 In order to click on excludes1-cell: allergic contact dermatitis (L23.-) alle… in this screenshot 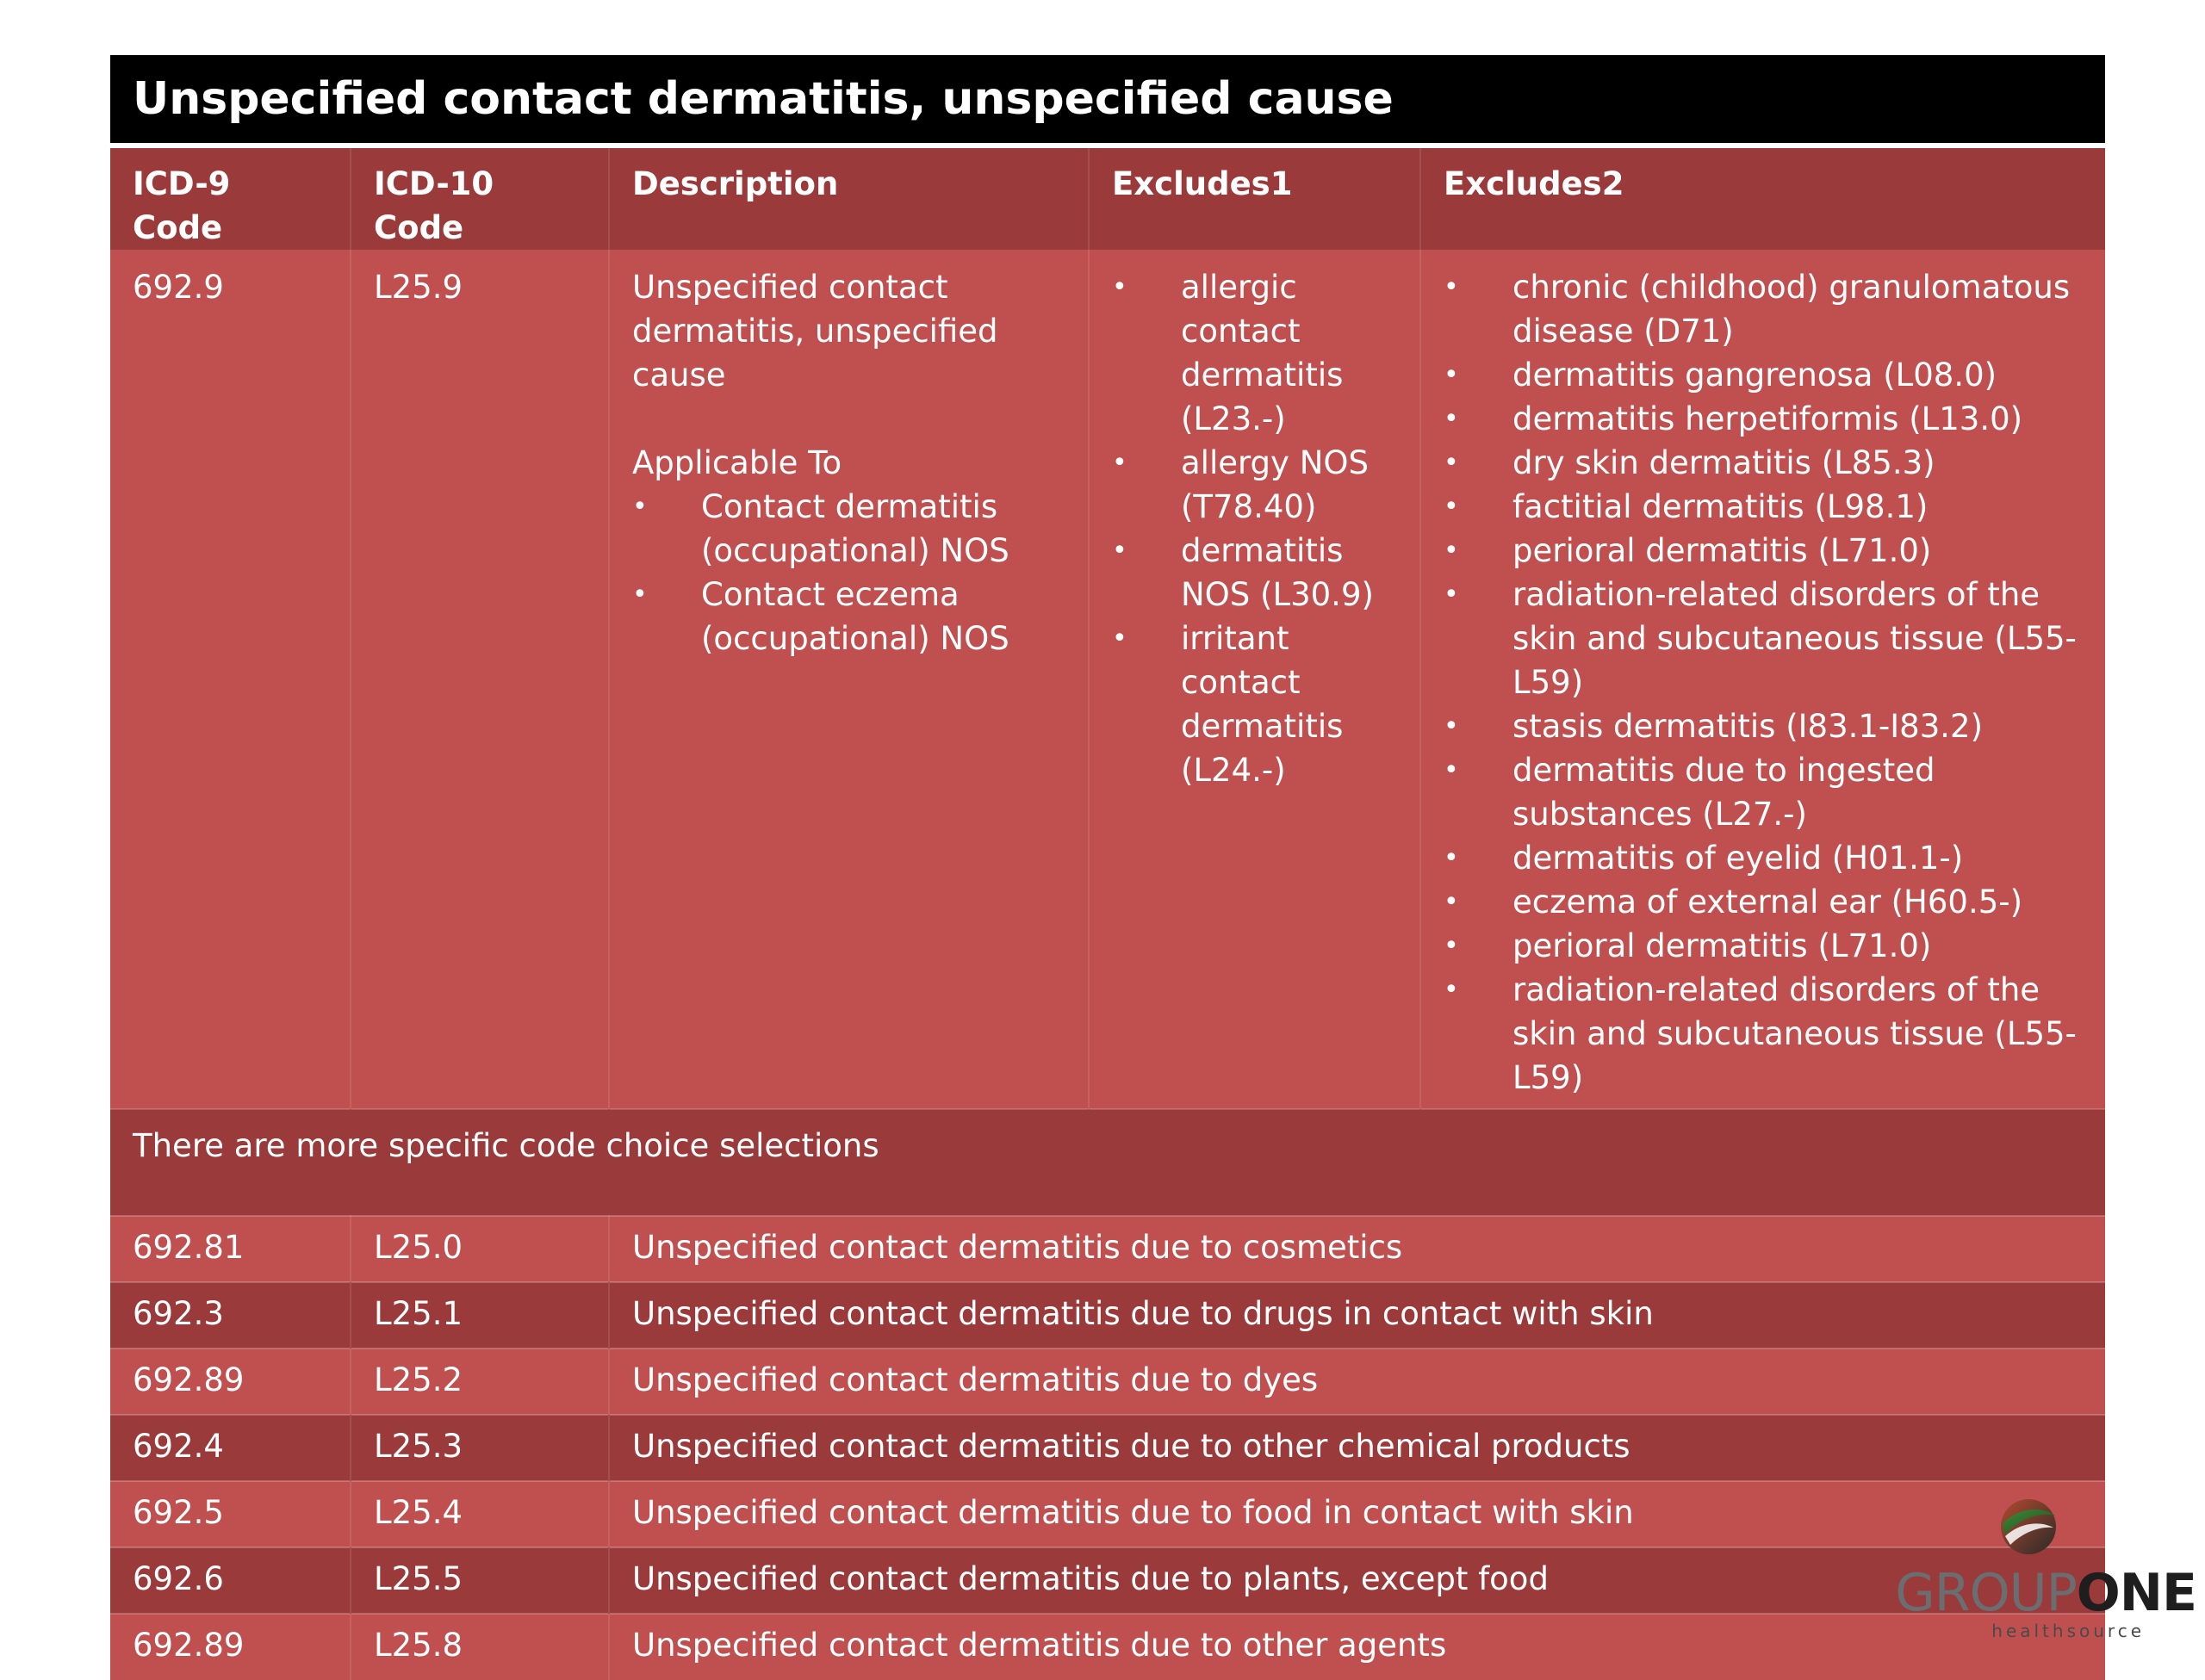, I will do `click(1255, 680)`.